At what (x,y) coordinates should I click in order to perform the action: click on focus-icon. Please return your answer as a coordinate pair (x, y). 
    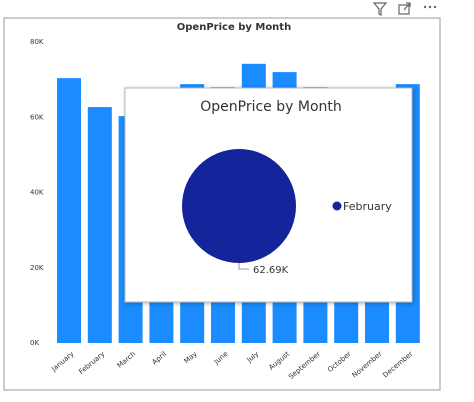
    Looking at the image, I should click on (404, 8).